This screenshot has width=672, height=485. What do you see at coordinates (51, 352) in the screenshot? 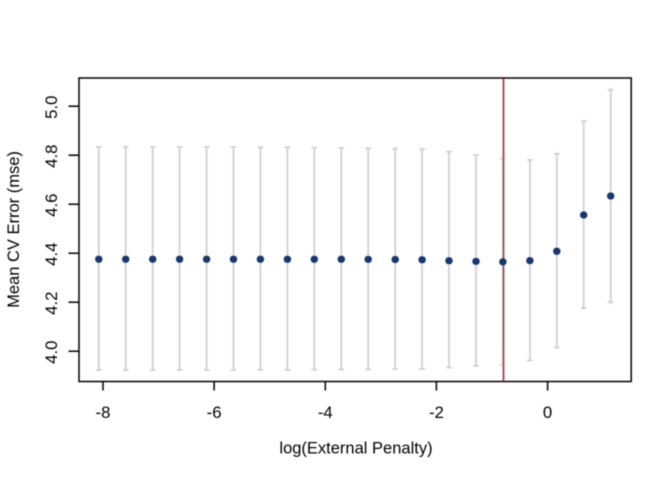
I see `svg-text: 4.0` at bounding box center [51, 352].